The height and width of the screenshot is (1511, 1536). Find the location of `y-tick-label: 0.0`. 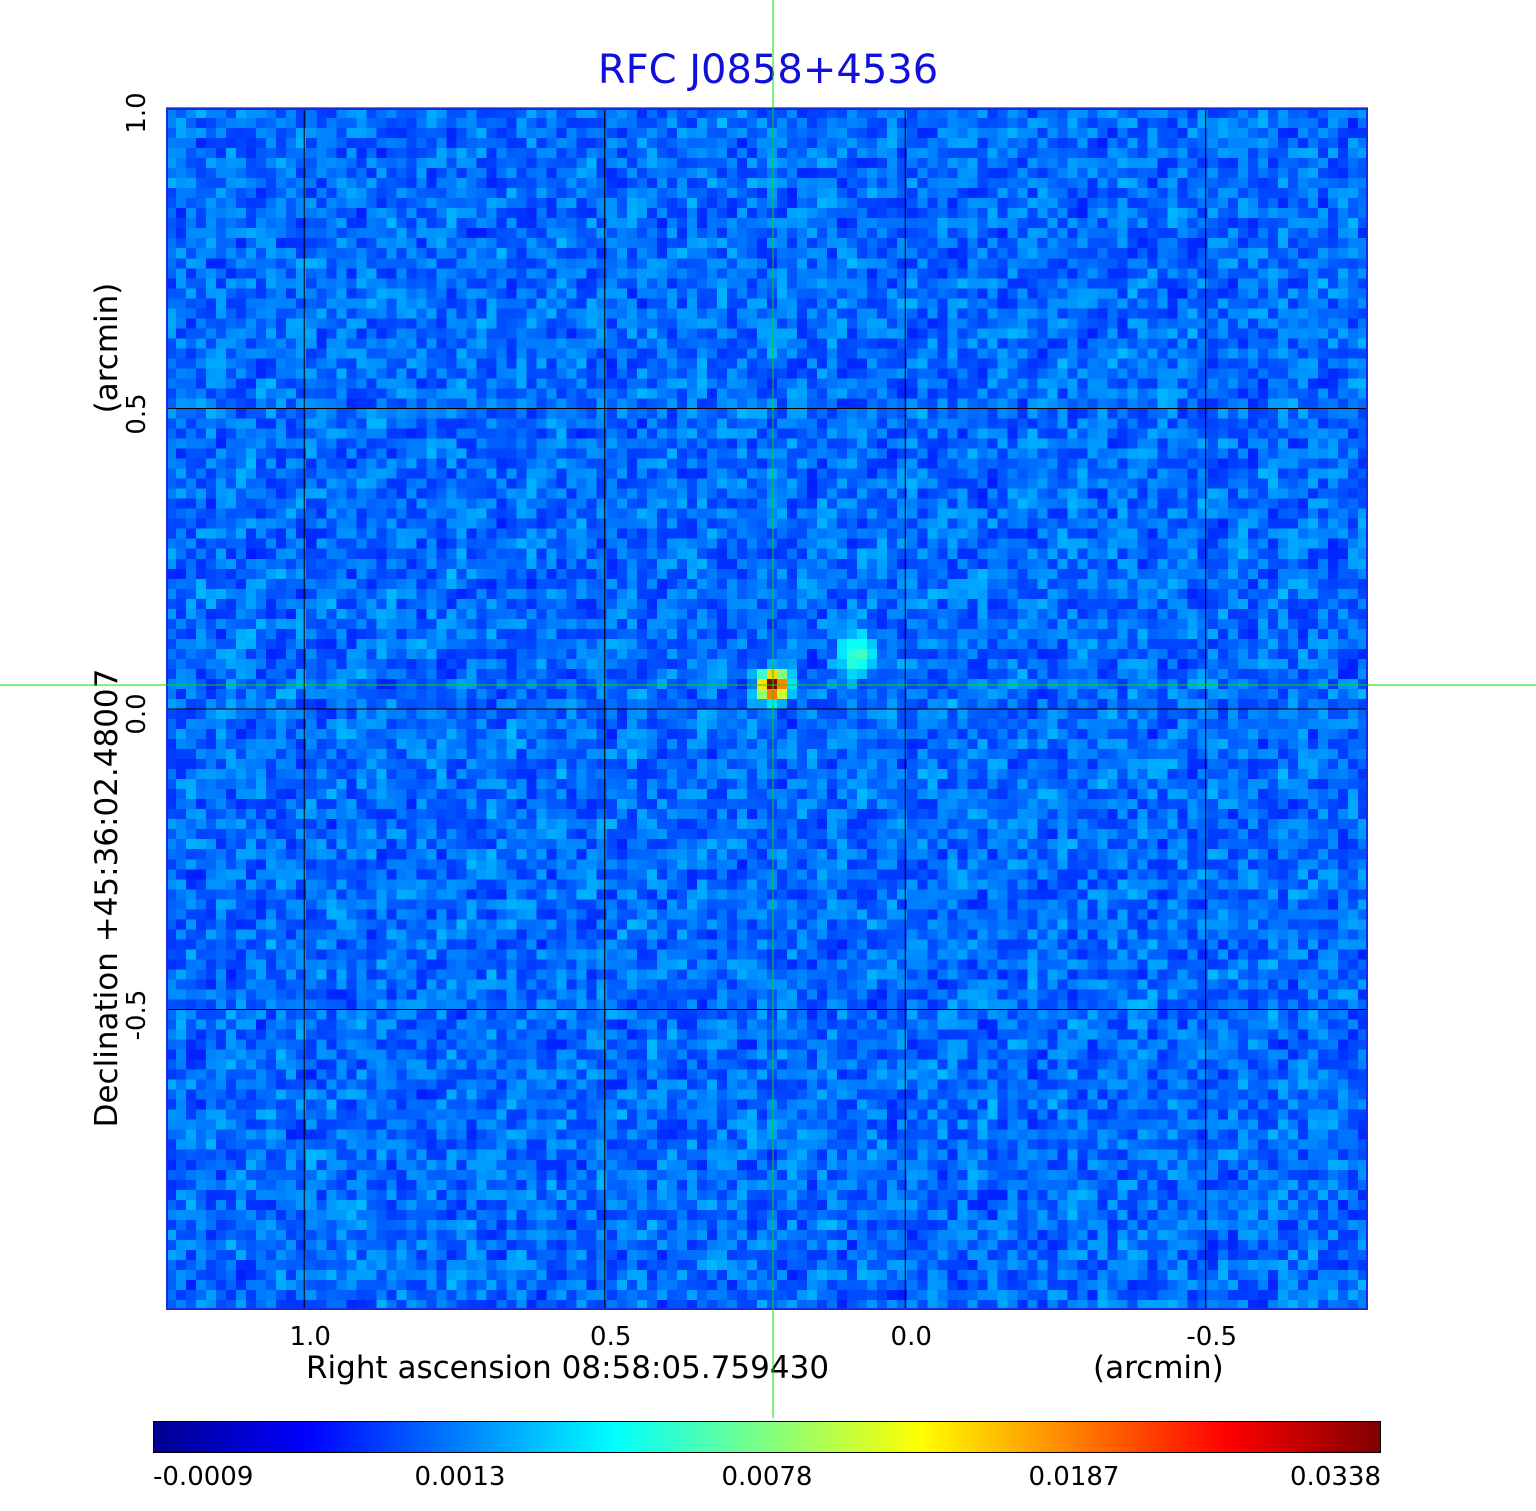

y-tick-label: 0.0 is located at coordinates (137, 714).